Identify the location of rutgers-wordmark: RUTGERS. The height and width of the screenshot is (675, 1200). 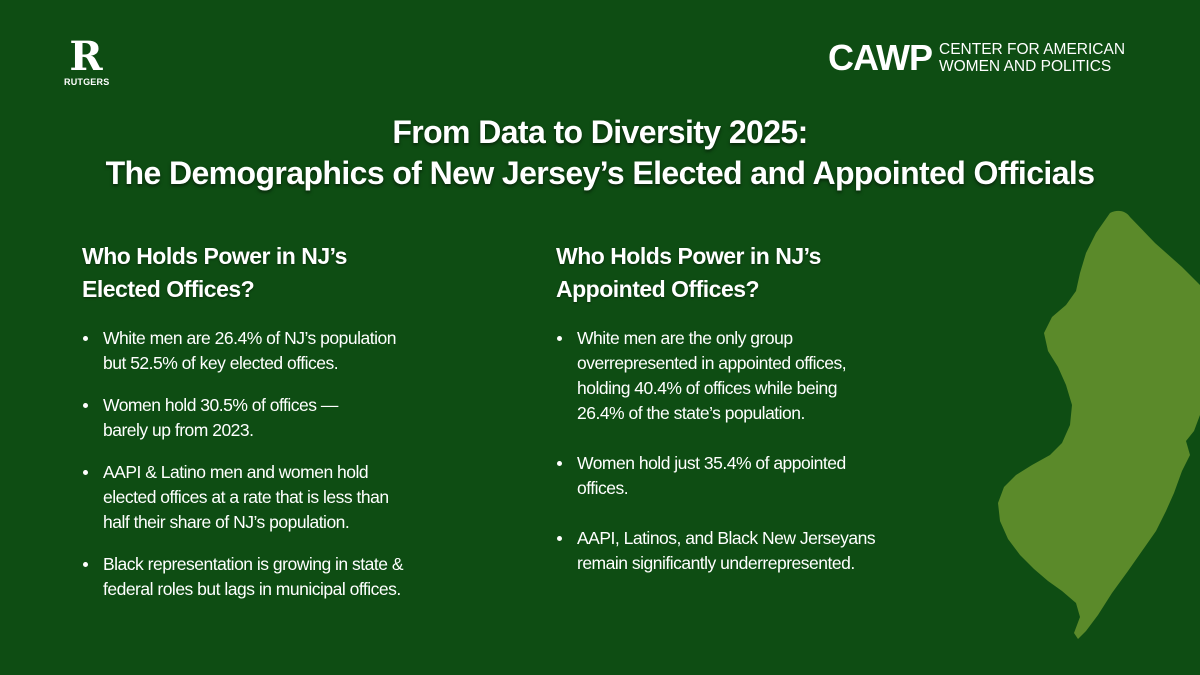
(87, 82).